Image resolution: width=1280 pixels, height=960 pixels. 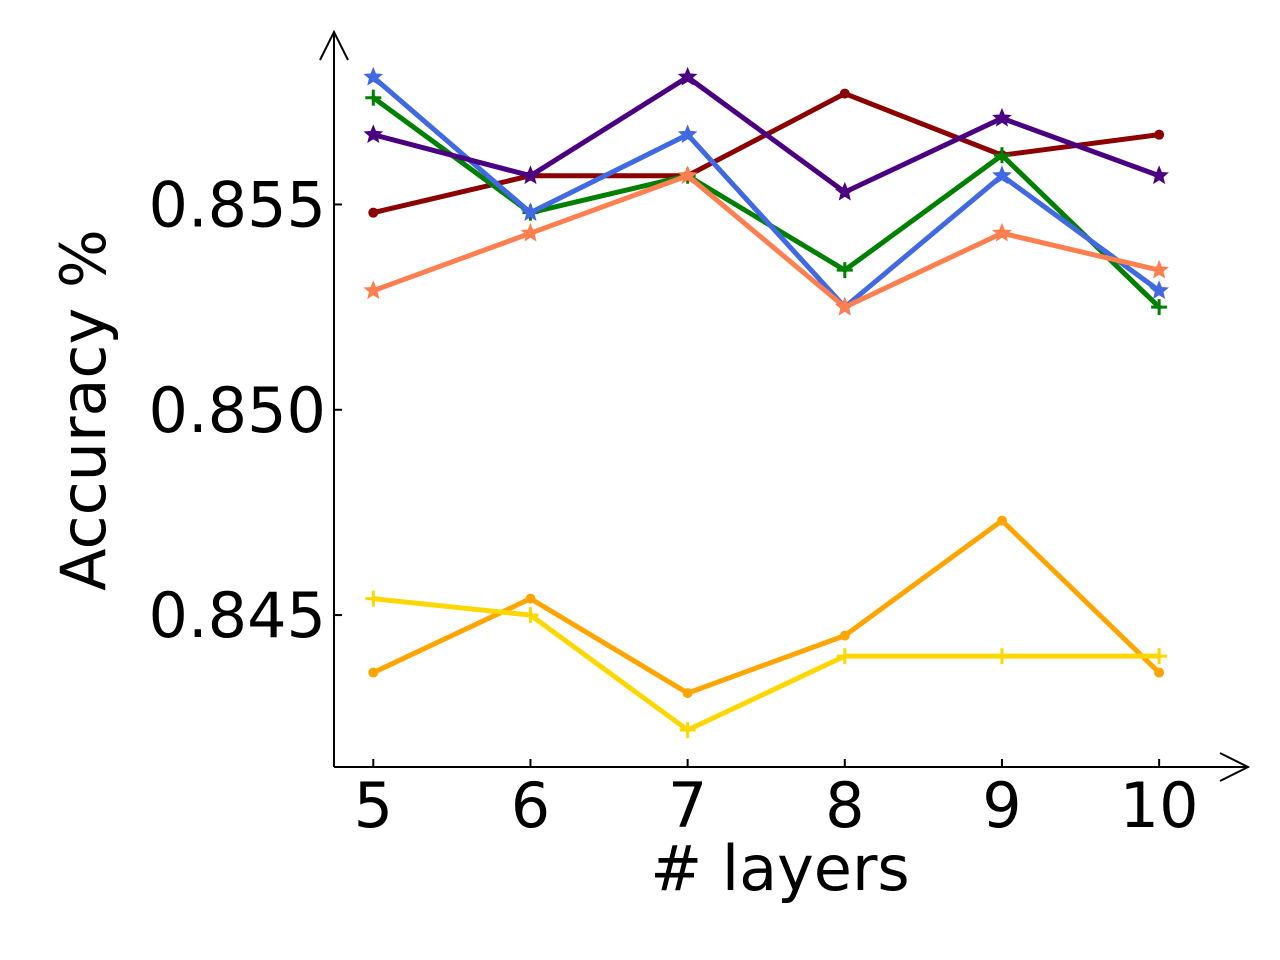 What do you see at coordinates (530, 805) in the screenshot?
I see `x-tick-label: 6` at bounding box center [530, 805].